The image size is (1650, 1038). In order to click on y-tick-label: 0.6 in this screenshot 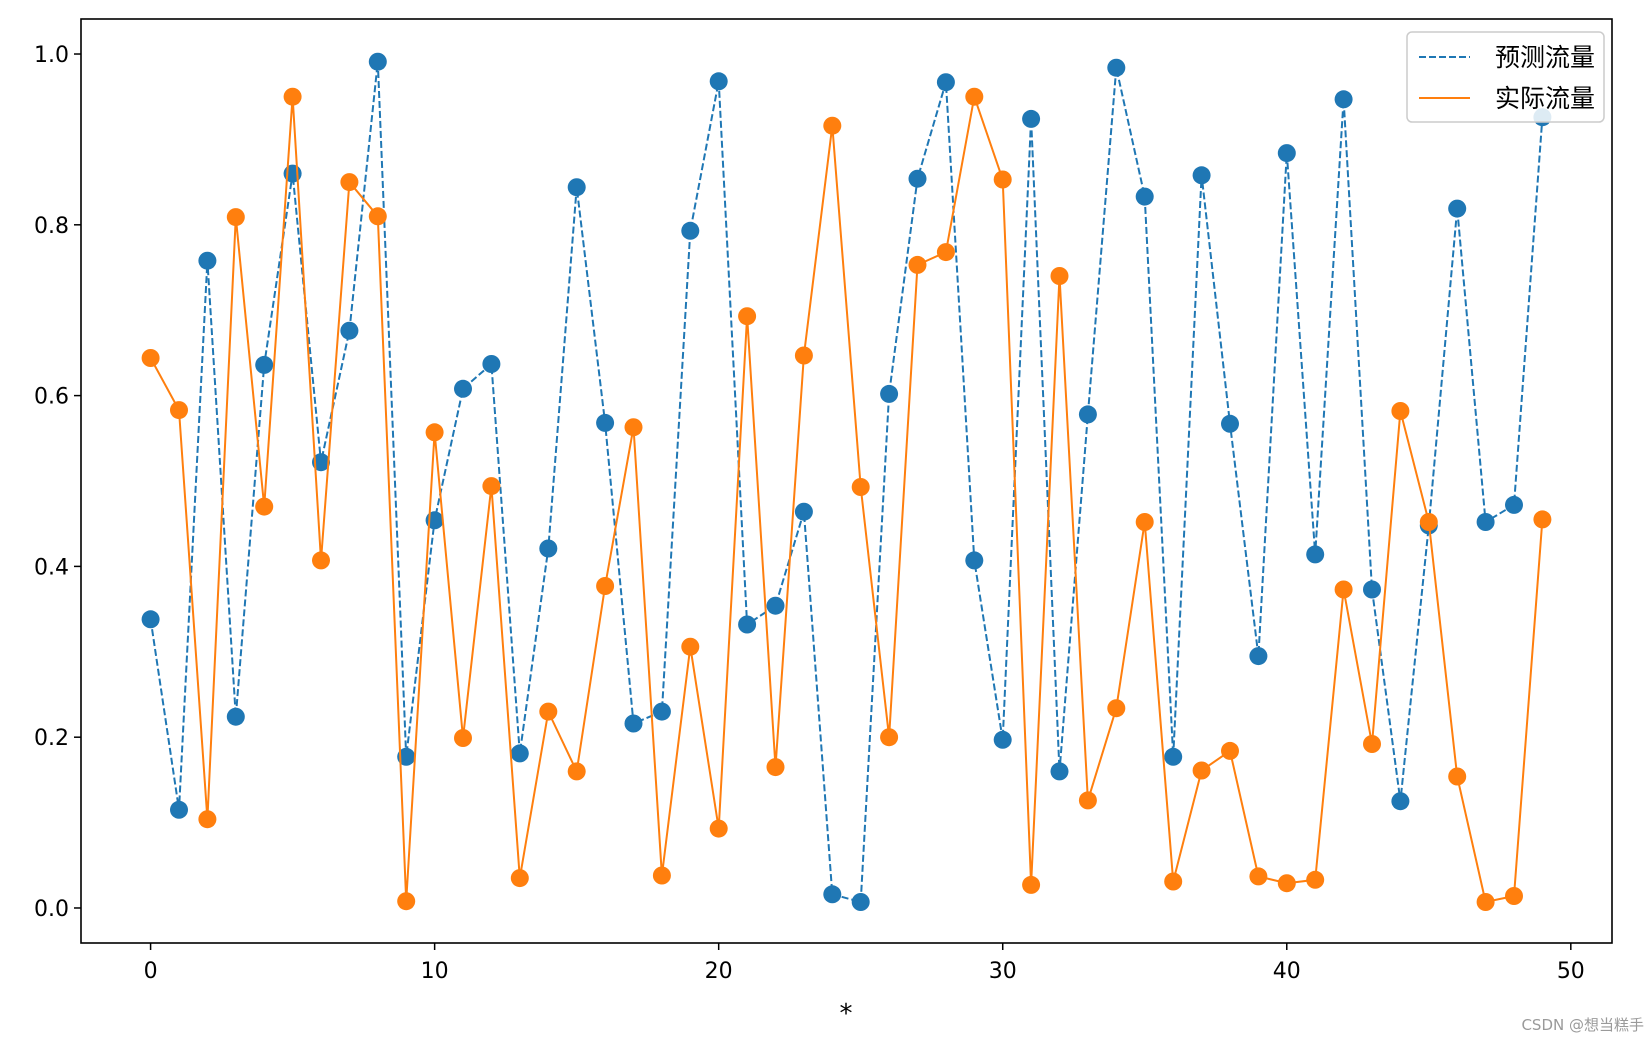, I will do `click(51, 397)`.